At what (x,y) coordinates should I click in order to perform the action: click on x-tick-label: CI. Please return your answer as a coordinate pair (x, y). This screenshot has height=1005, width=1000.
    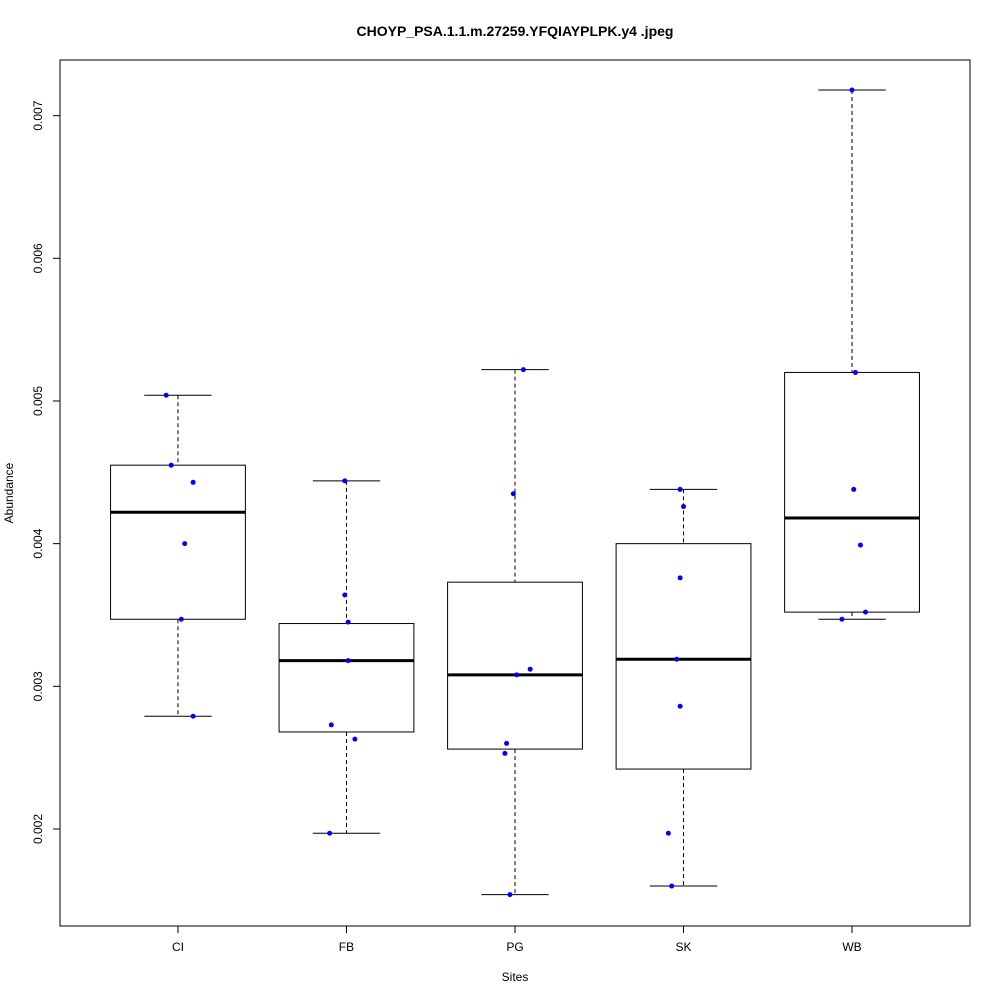
    Looking at the image, I should click on (178, 947).